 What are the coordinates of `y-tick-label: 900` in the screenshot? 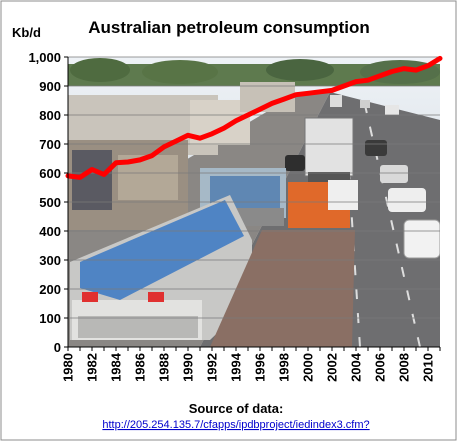 It's located at (50, 86).